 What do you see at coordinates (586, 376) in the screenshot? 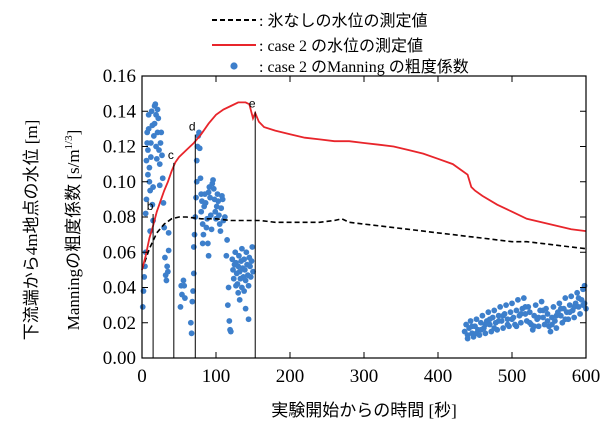
I see `x-tick-label: 600` at bounding box center [586, 376].